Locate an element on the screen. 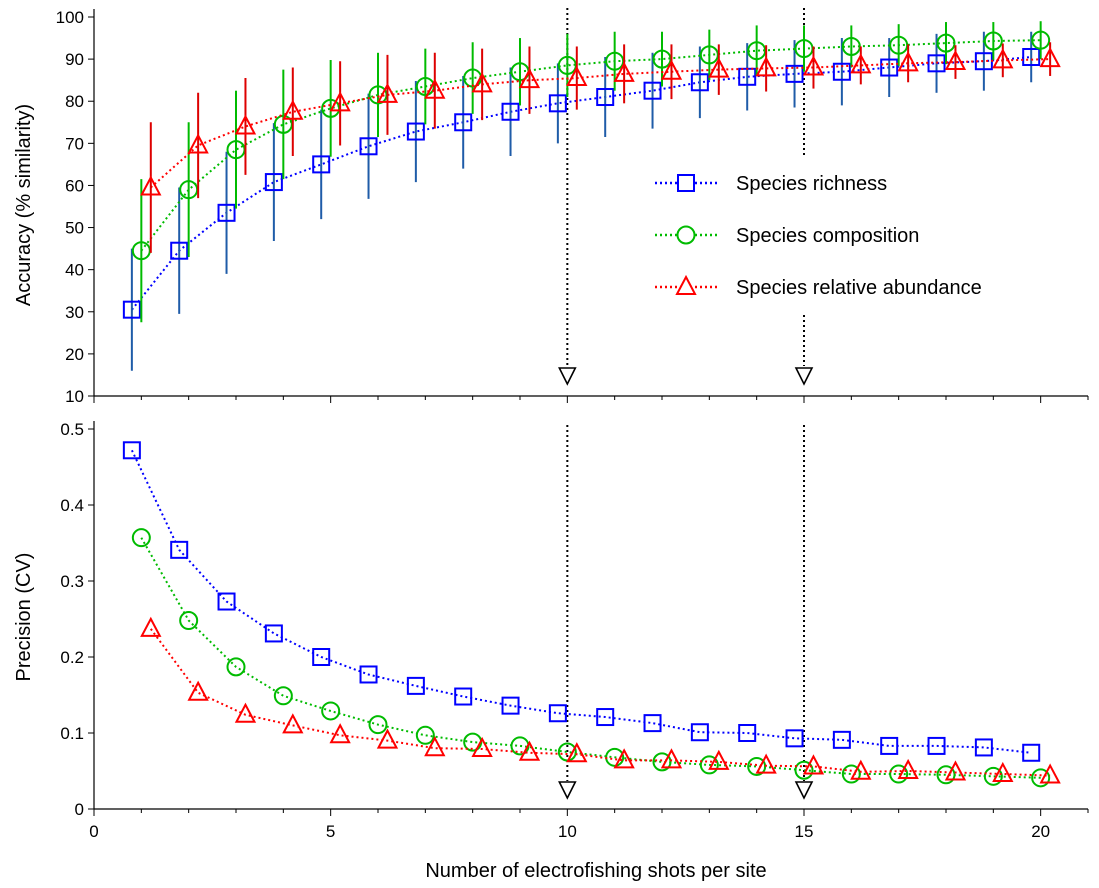  y-tick-label: 20 is located at coordinates (74, 354).